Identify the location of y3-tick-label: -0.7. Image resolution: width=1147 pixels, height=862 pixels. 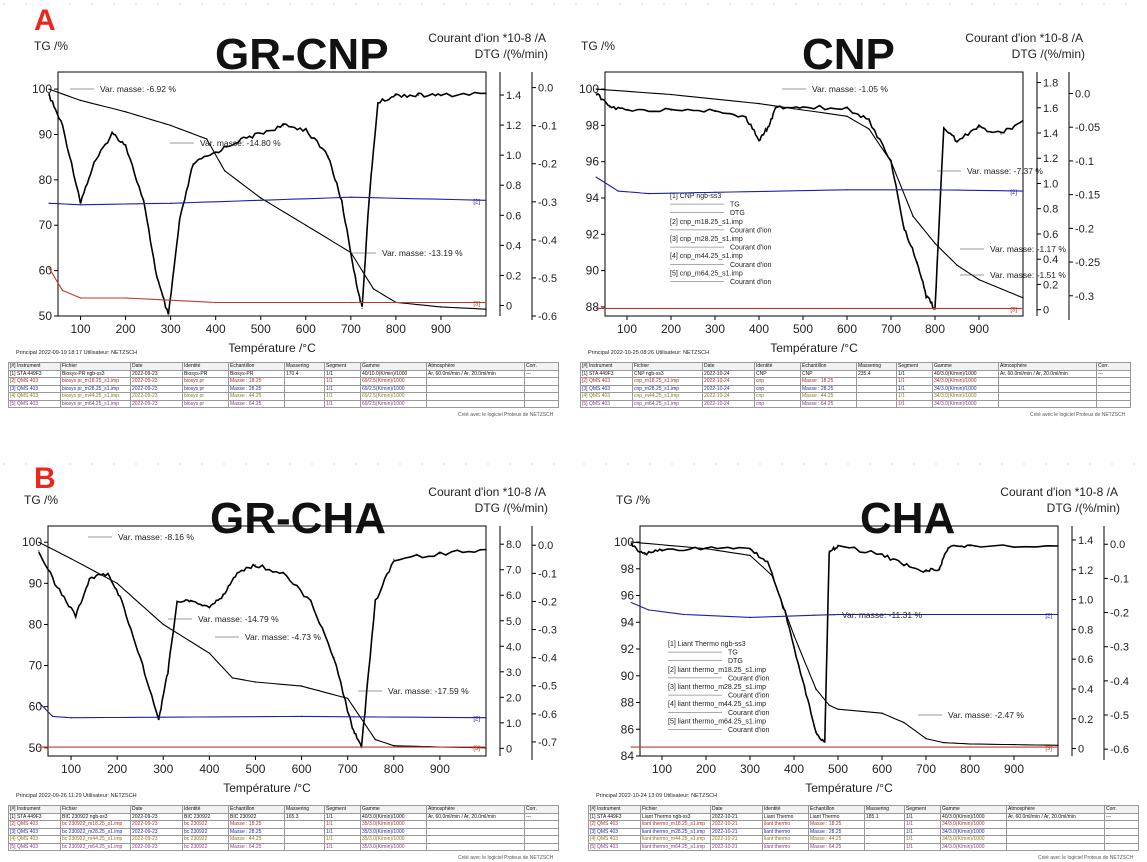
(547, 743).